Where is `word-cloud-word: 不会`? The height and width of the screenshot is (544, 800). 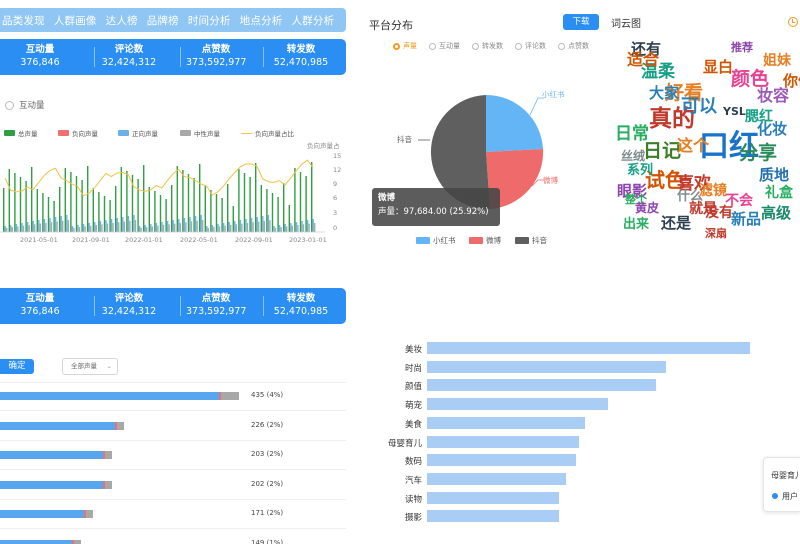
word-cloud-word: 不会 is located at coordinates (739, 201).